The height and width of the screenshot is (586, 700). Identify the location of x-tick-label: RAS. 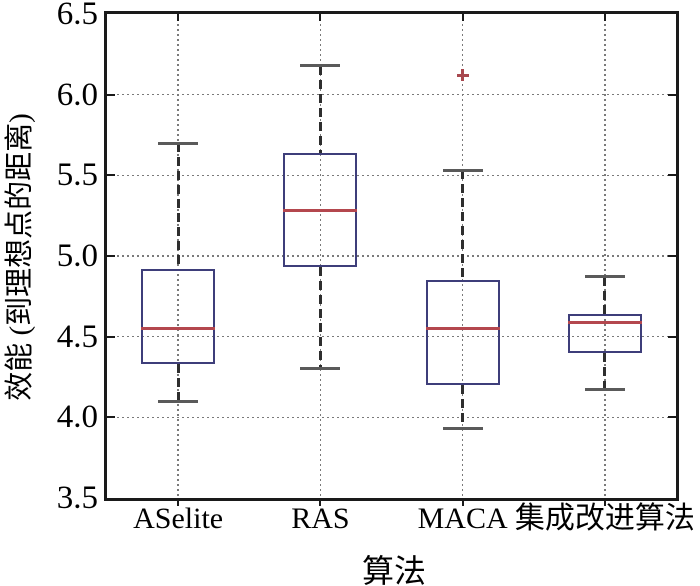
(320, 518).